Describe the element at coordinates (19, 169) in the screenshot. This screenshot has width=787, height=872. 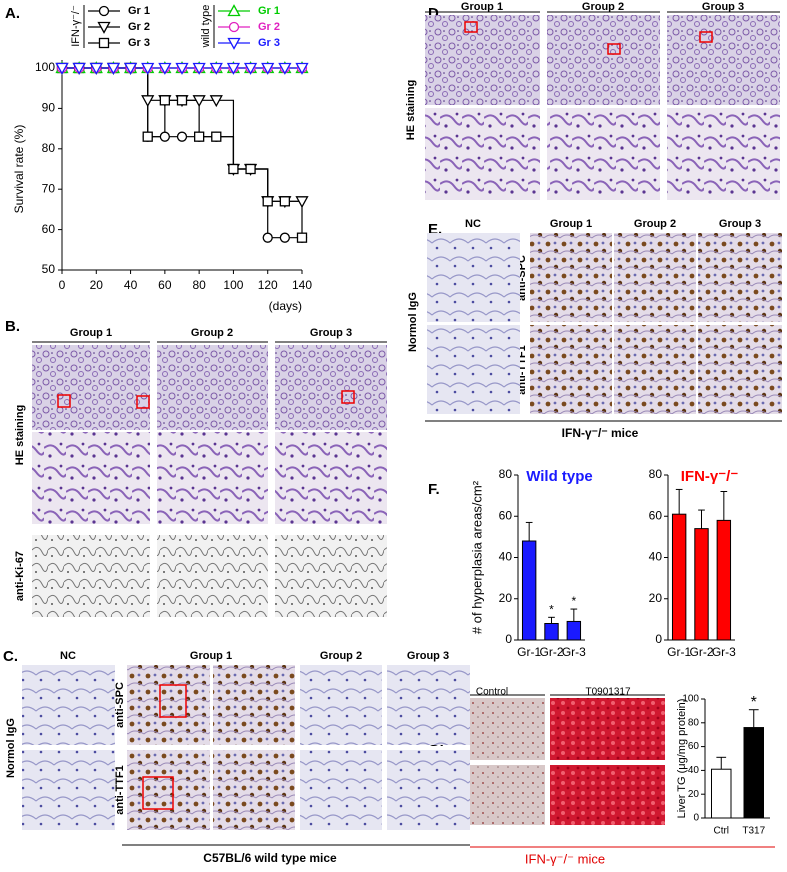
I see `y-axis-title: Survival rate (%)` at that location.